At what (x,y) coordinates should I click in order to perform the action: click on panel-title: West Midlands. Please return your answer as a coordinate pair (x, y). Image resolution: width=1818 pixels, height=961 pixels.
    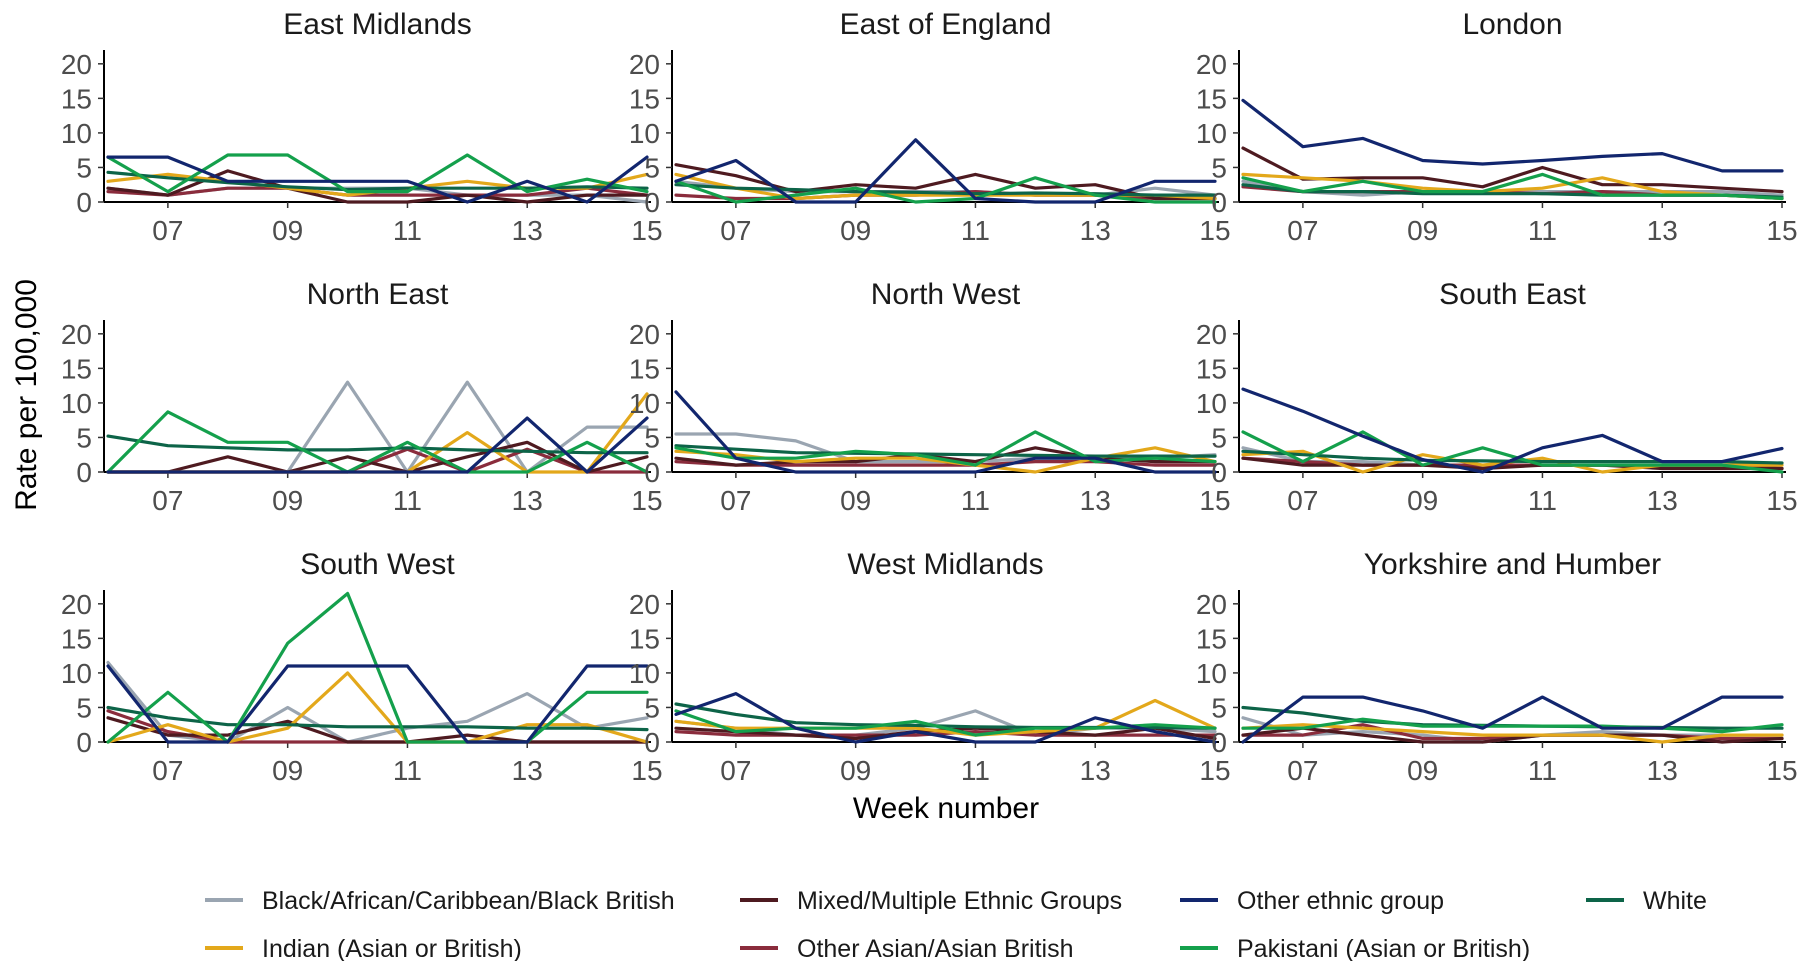
    Looking at the image, I should click on (945, 564).